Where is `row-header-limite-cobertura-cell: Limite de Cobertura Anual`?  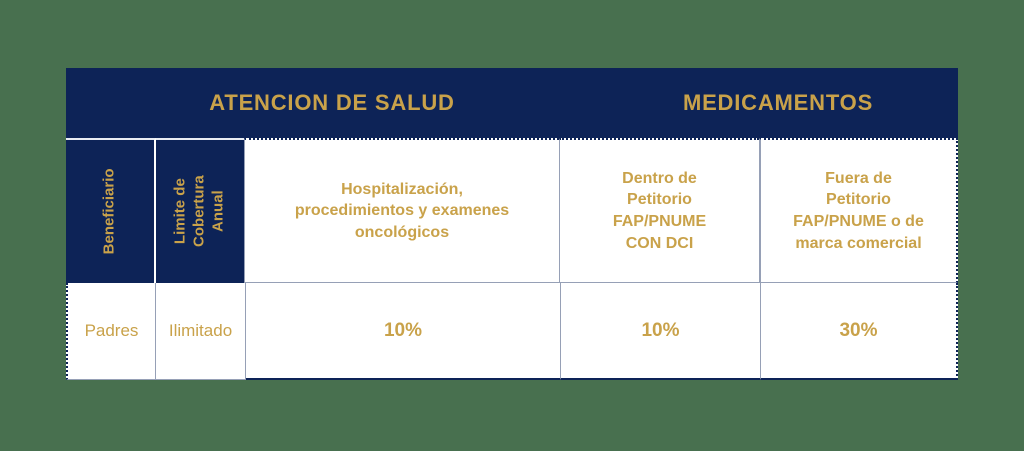
row-header-limite-cobertura-cell: Limite de Cobertura Anual is located at coordinates (200, 210).